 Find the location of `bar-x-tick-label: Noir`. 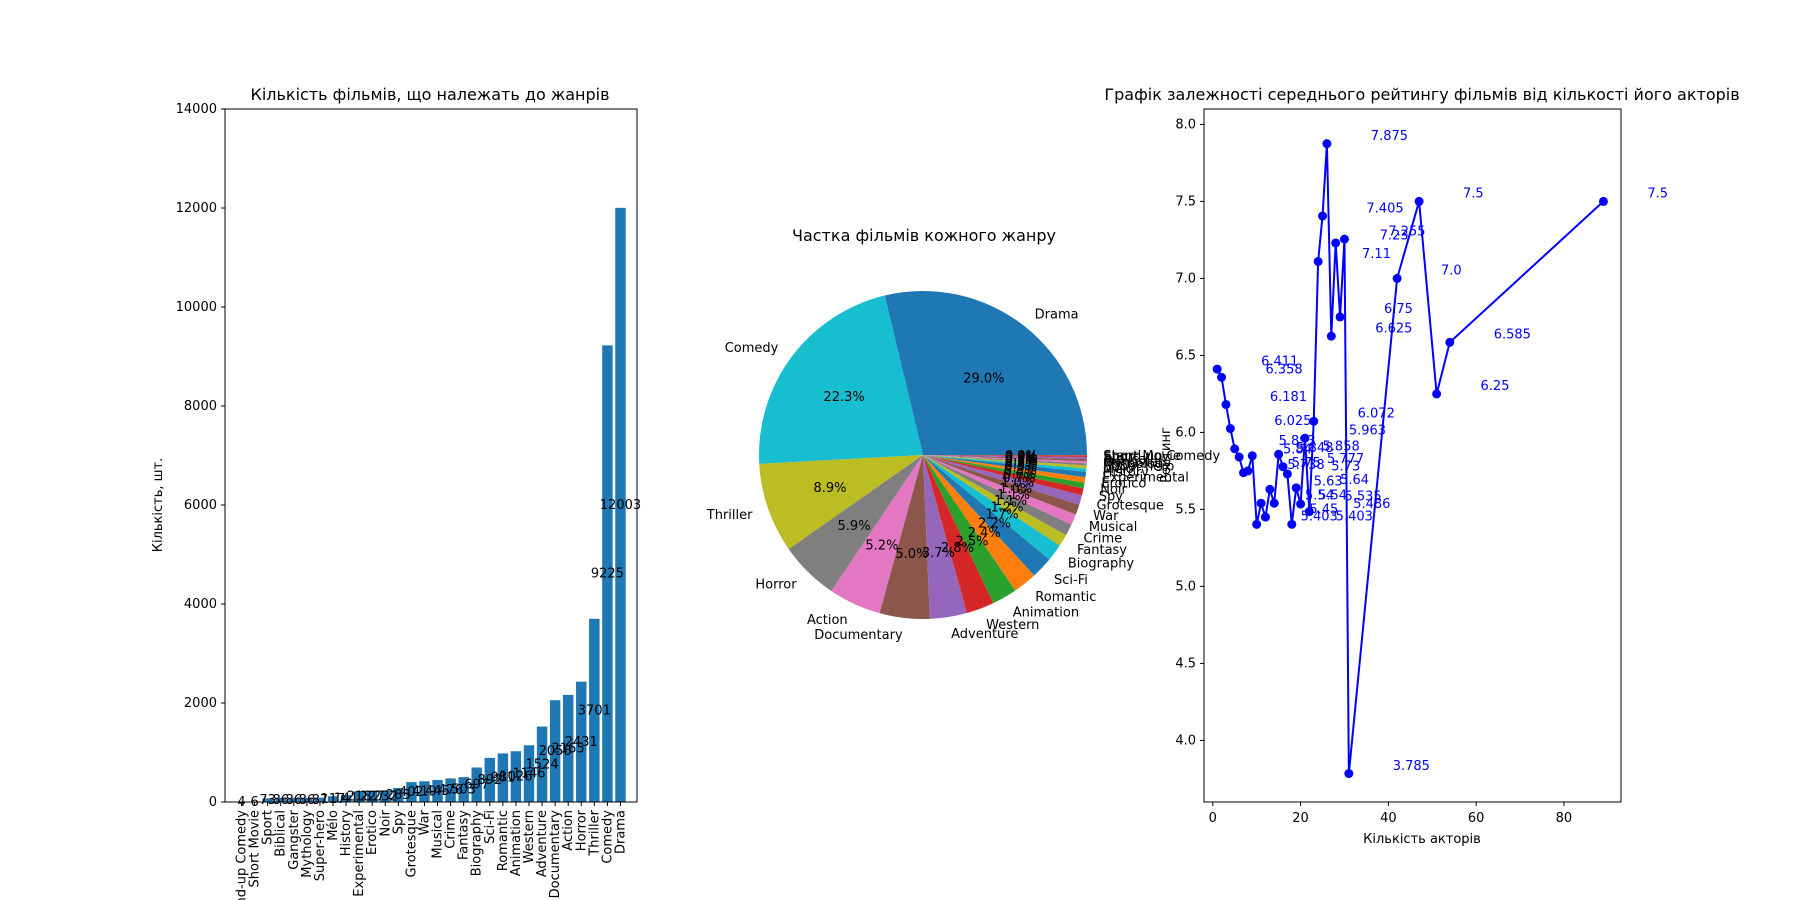

bar-x-tick-label: Noir is located at coordinates (385, 822).